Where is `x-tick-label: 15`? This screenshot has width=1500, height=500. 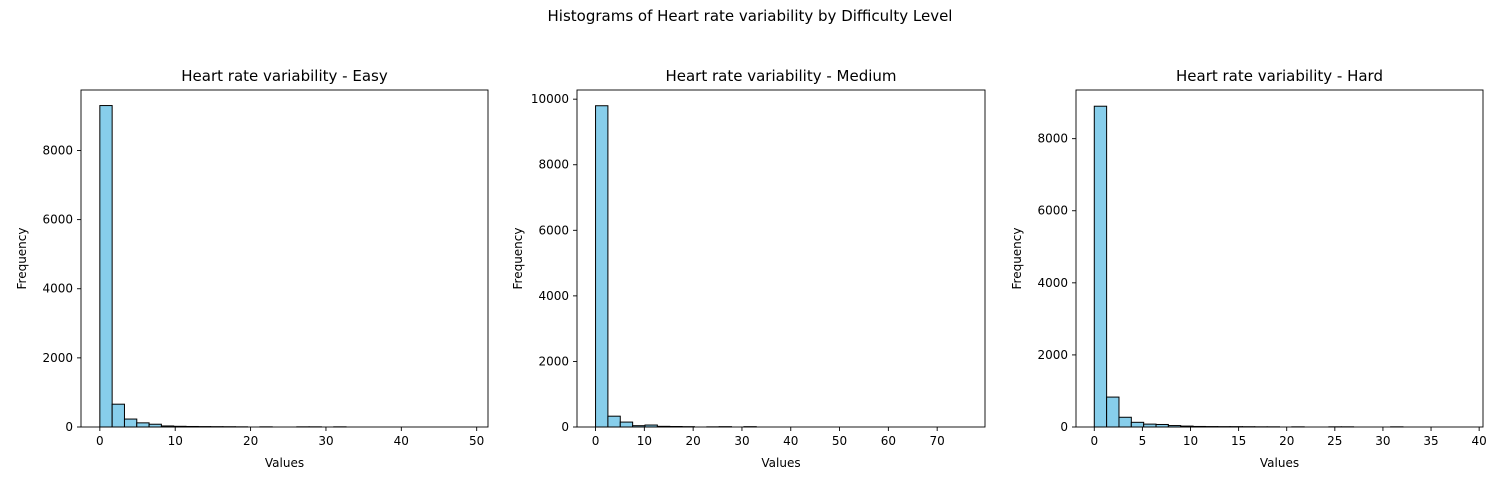
x-tick-label: 15 is located at coordinates (1238, 441).